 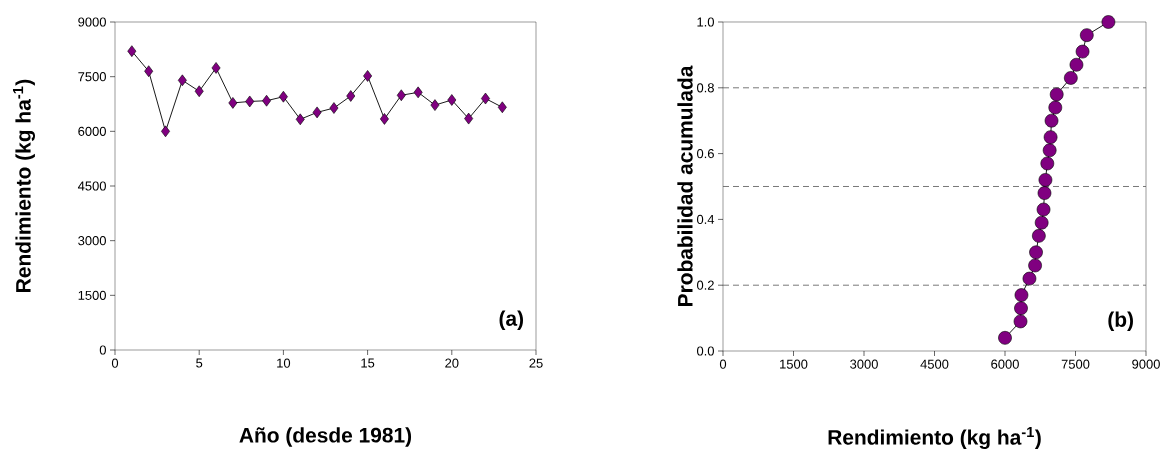 What do you see at coordinates (368, 363) in the screenshot?
I see `x-tick-label: 15` at bounding box center [368, 363].